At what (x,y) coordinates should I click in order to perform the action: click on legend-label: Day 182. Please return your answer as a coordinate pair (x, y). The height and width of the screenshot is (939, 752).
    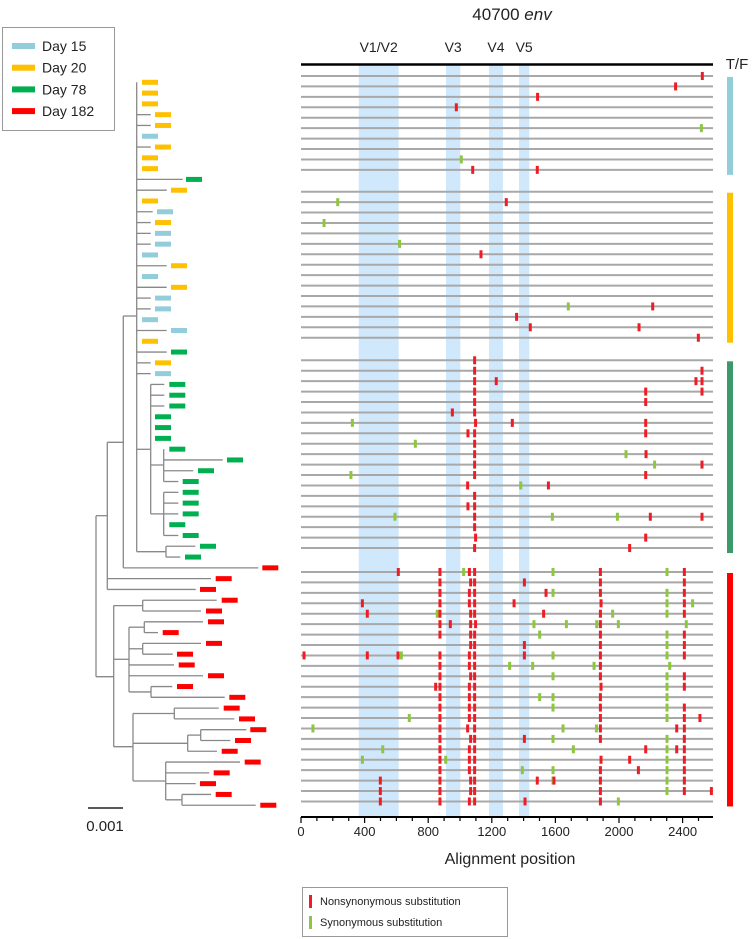
    Looking at the image, I should click on (68, 111).